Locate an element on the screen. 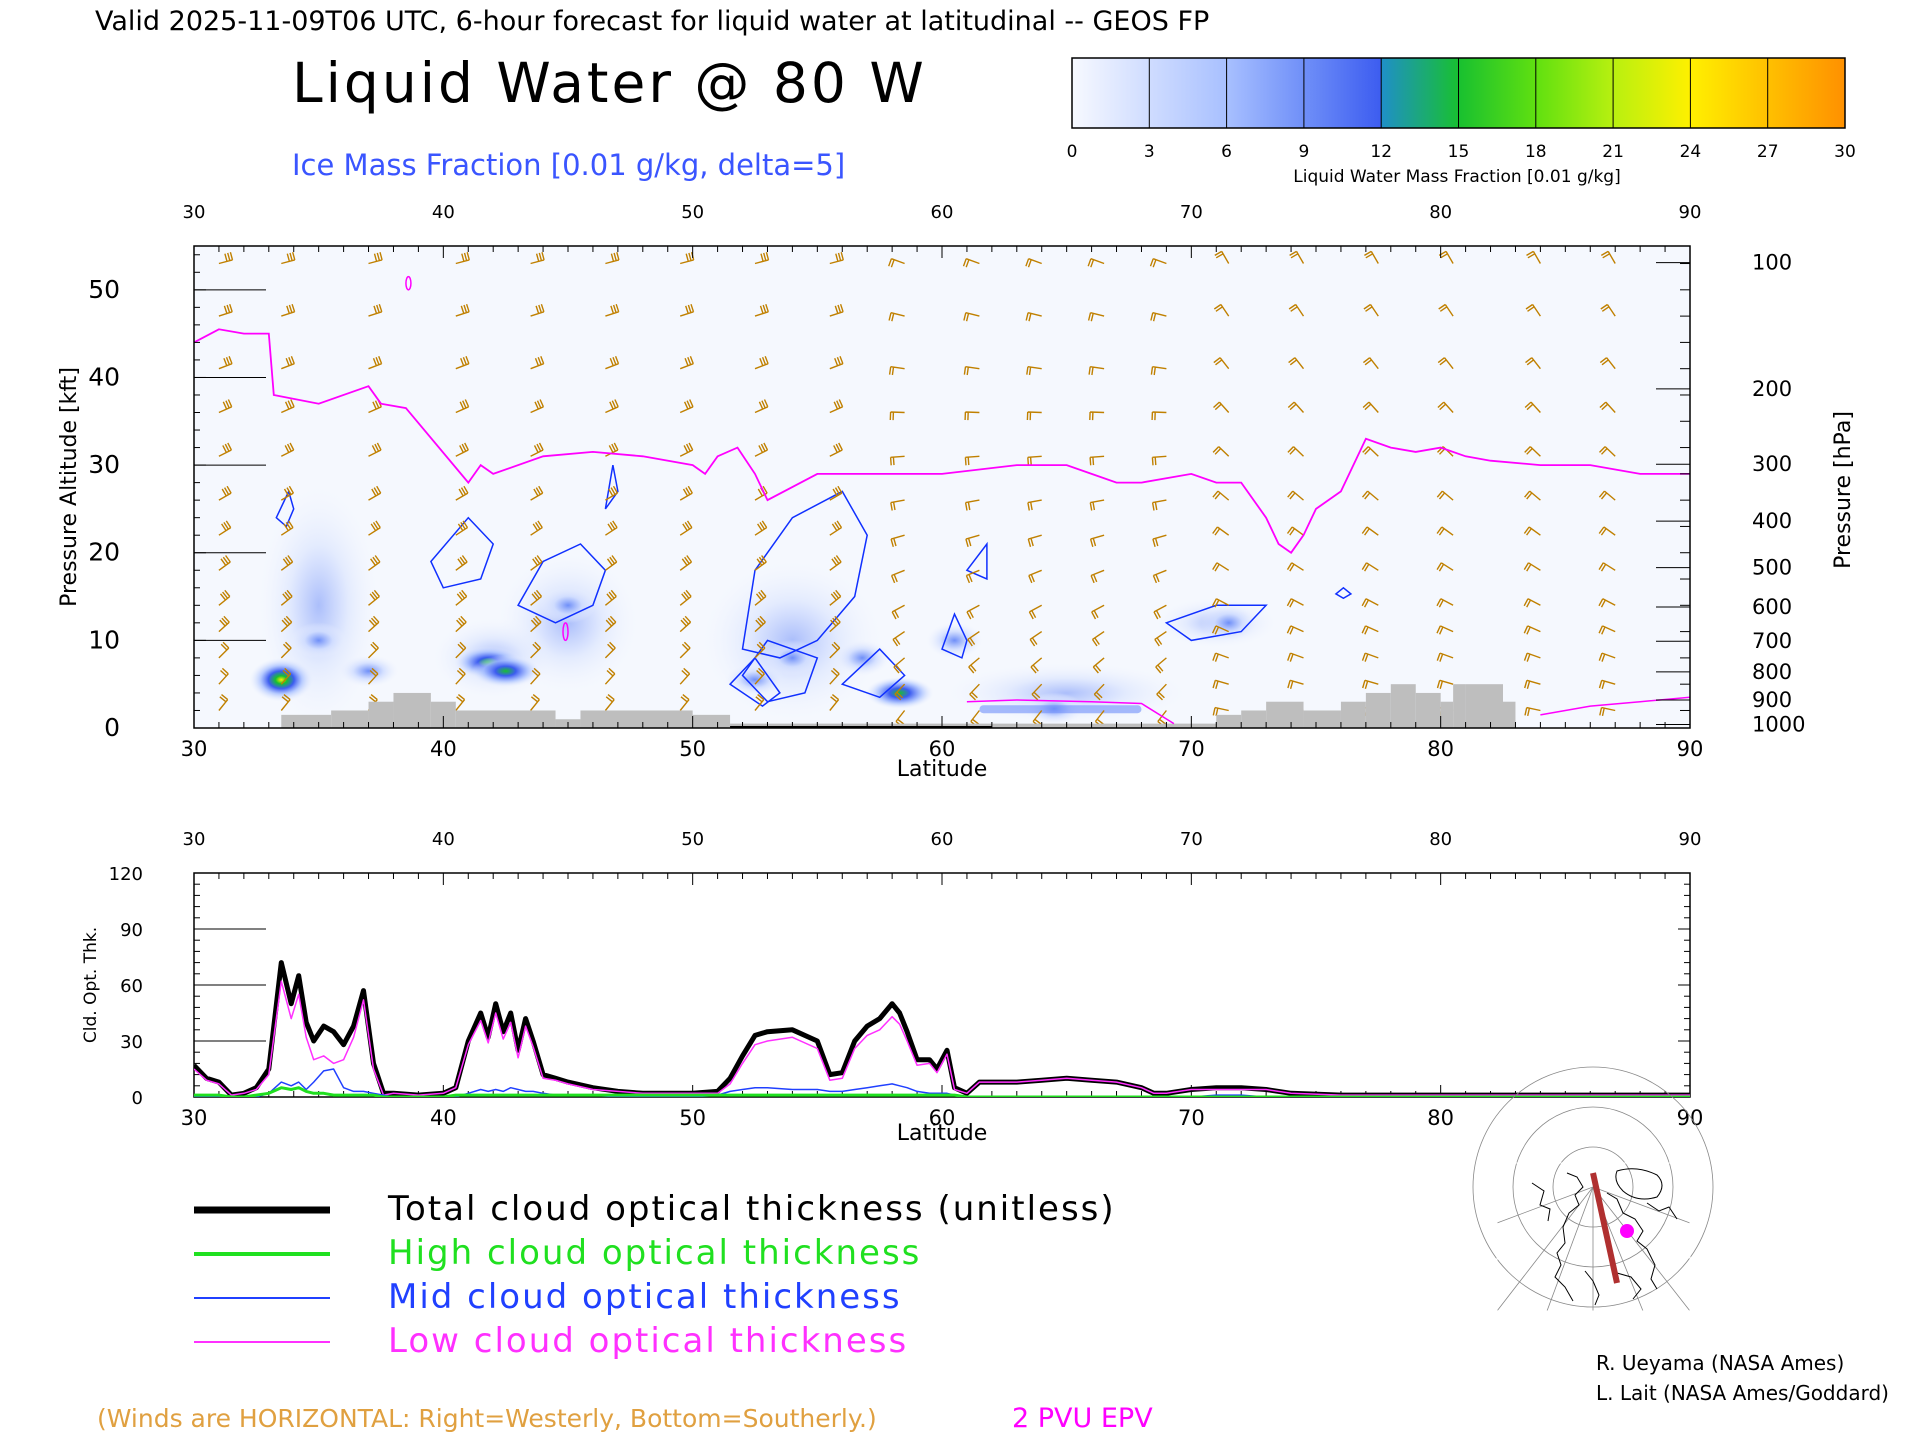 The width and height of the screenshot is (1920, 1440). y-tick-label: 30 is located at coordinates (104, 464).